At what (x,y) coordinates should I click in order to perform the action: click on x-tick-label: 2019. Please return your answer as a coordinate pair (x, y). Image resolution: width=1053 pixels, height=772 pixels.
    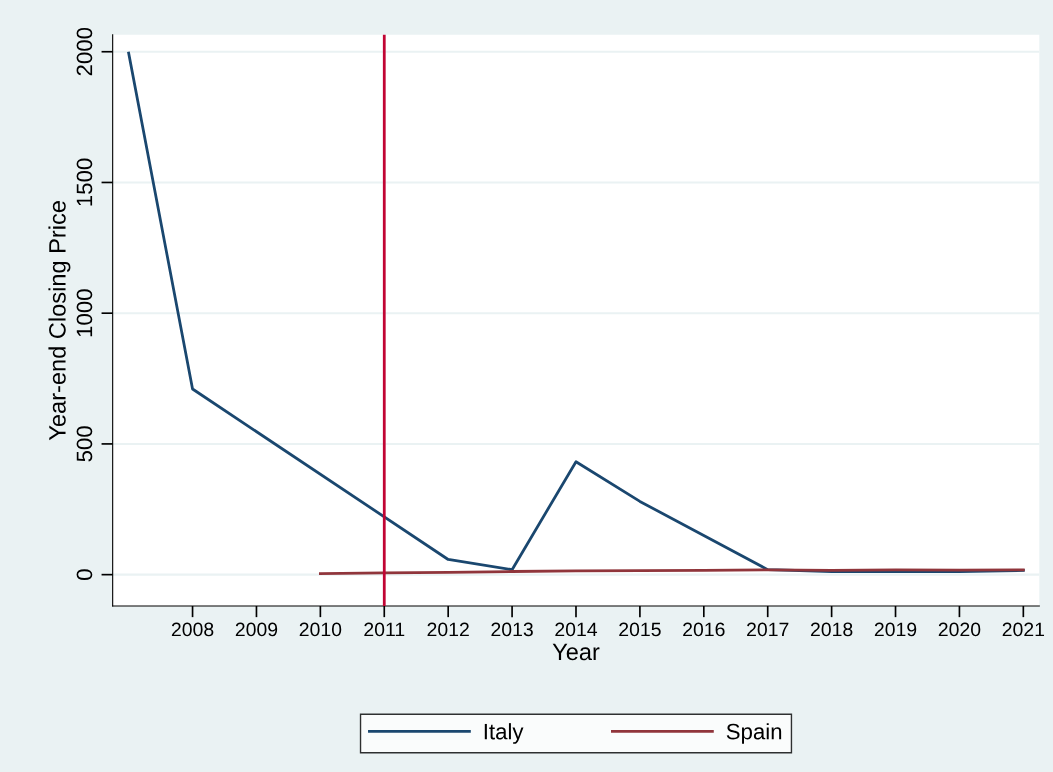
    Looking at the image, I should click on (895, 629).